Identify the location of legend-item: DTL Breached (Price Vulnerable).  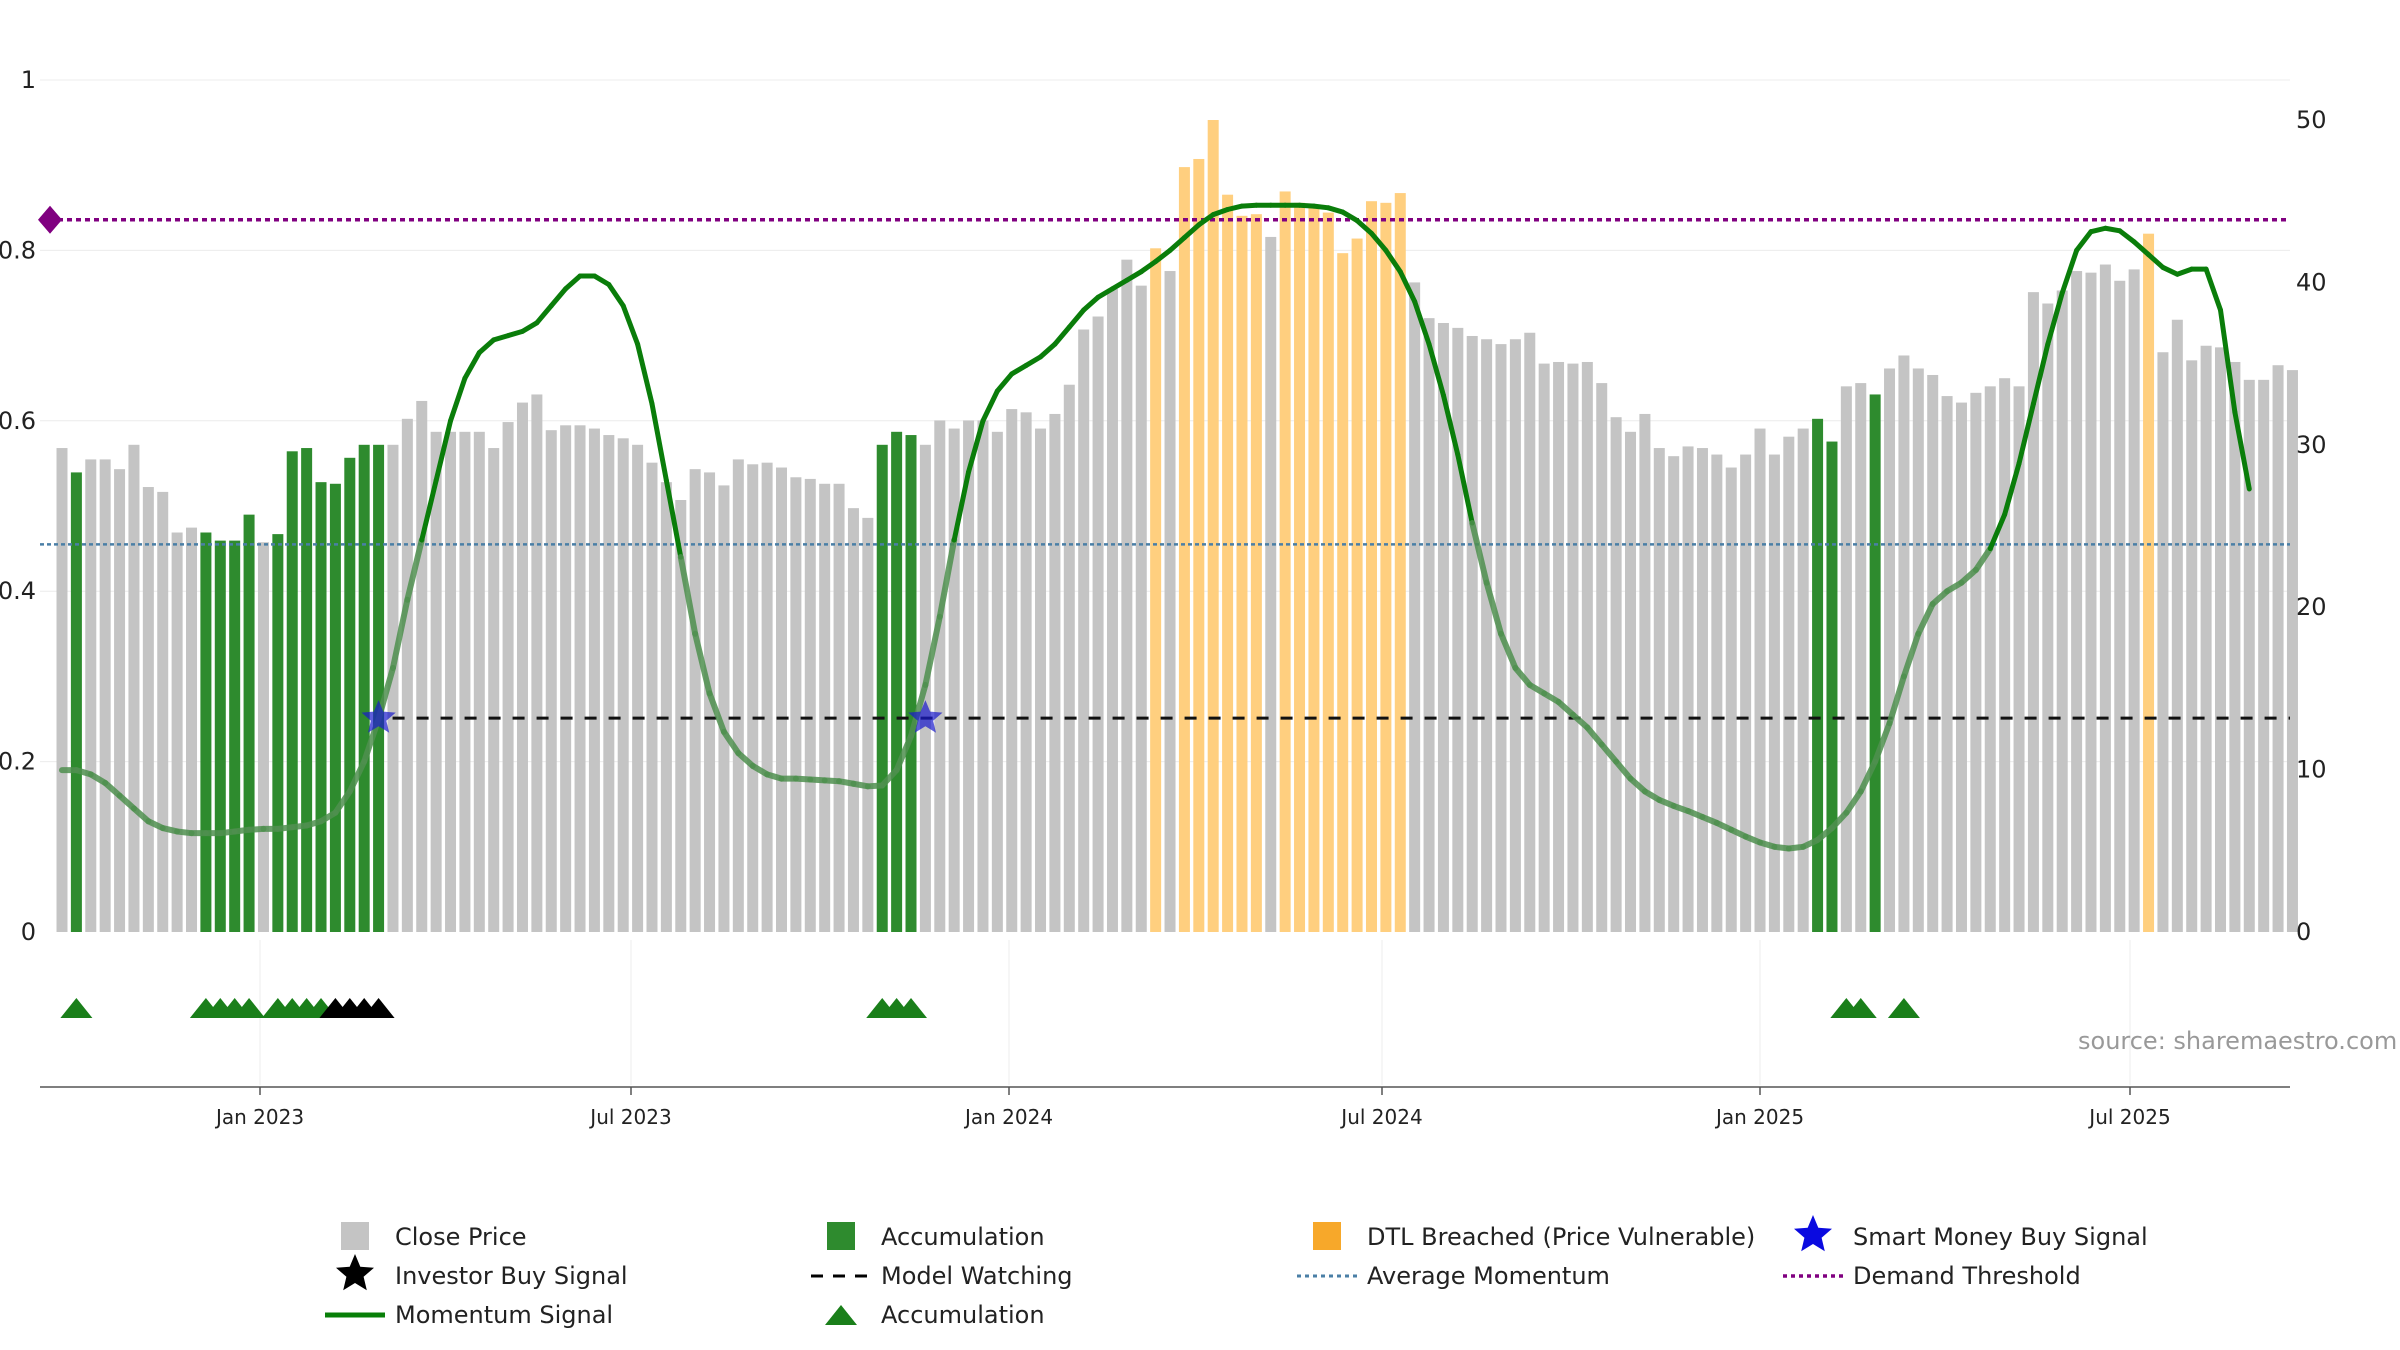
(1534, 1236).